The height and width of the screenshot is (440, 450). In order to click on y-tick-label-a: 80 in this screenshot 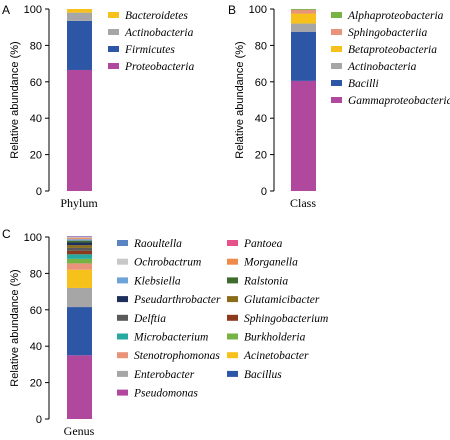, I will do `click(36, 46)`.